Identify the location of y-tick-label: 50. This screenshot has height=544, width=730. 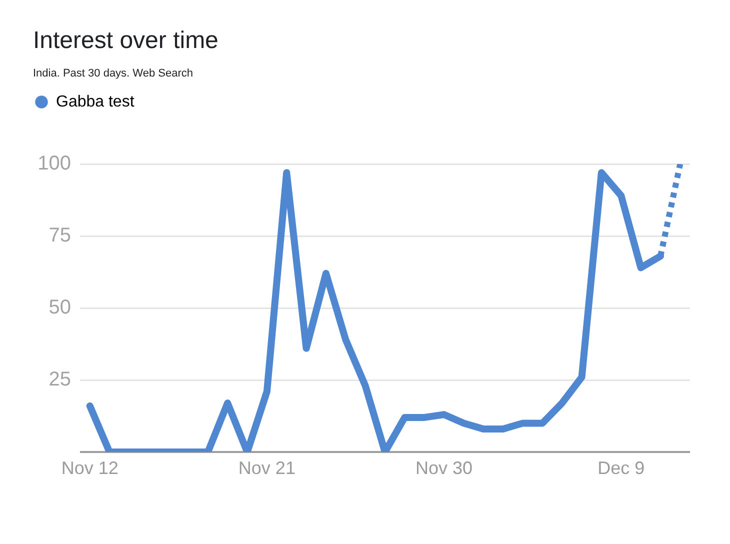
(59, 307).